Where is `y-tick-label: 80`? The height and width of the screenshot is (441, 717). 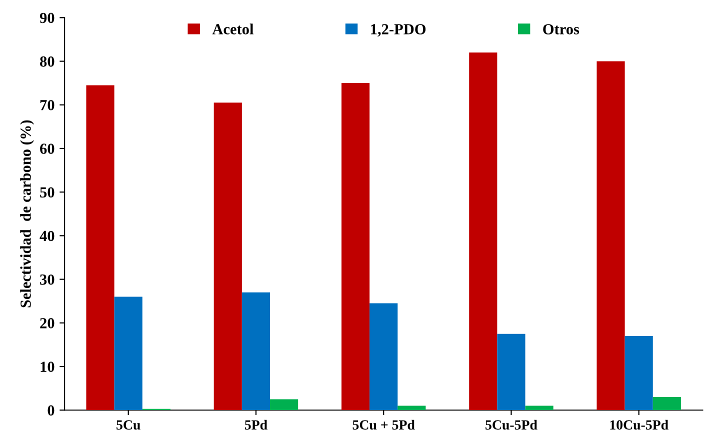
y-tick-label: 80 is located at coordinates (47, 61).